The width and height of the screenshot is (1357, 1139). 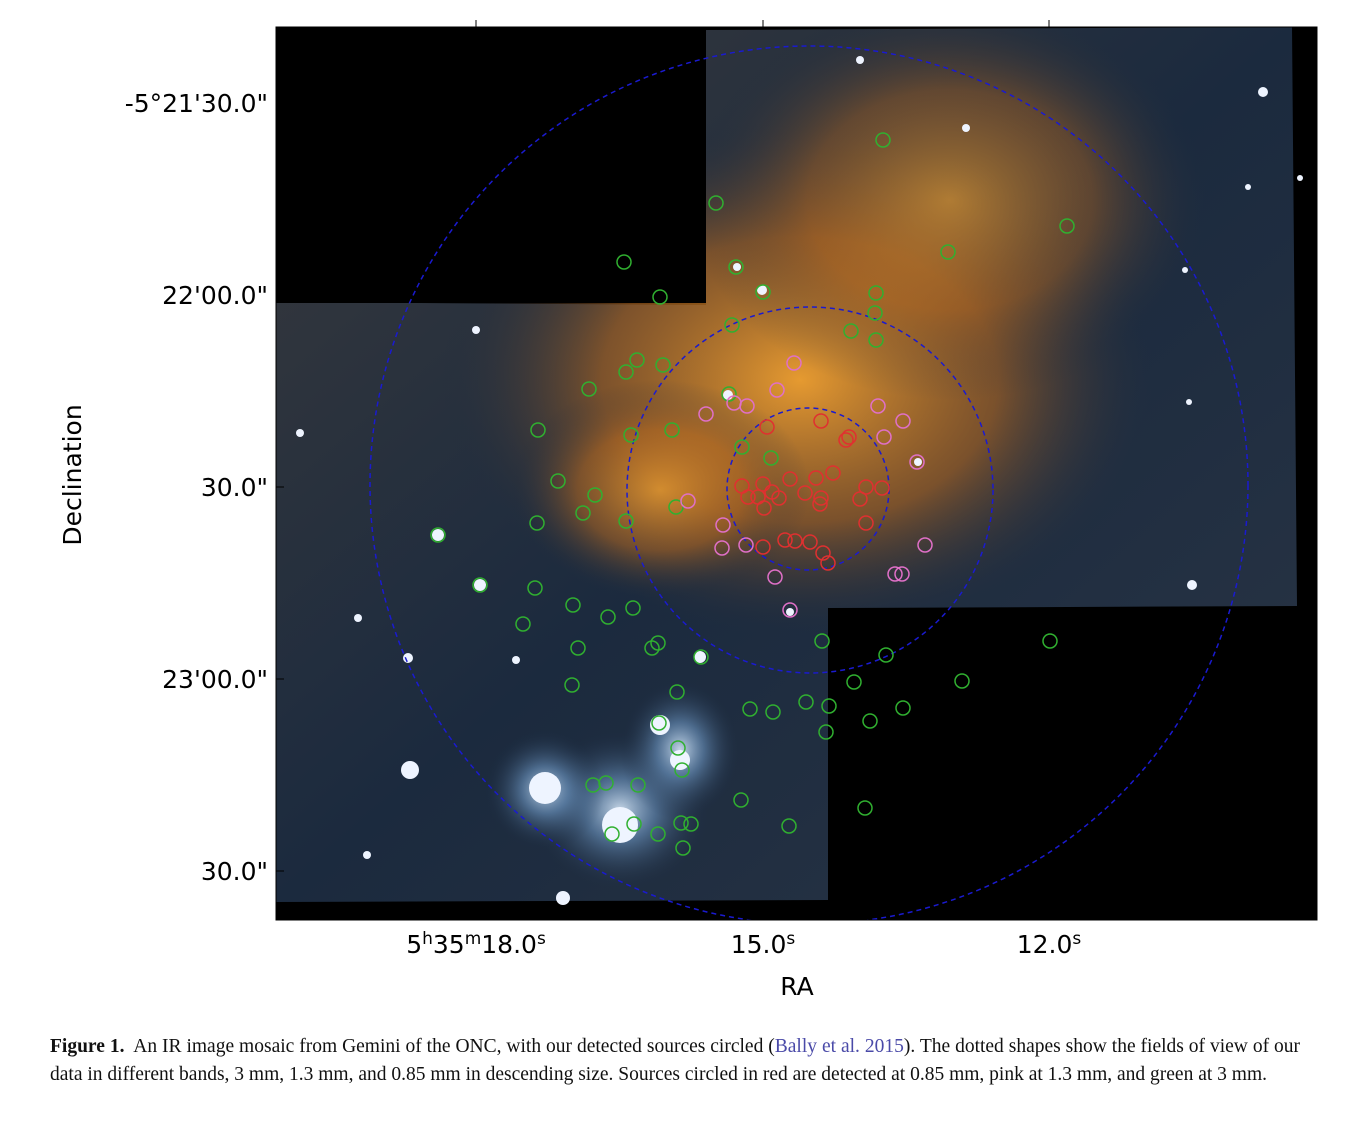 What do you see at coordinates (414, 944) in the screenshot?
I see `tick-number: 5` at bounding box center [414, 944].